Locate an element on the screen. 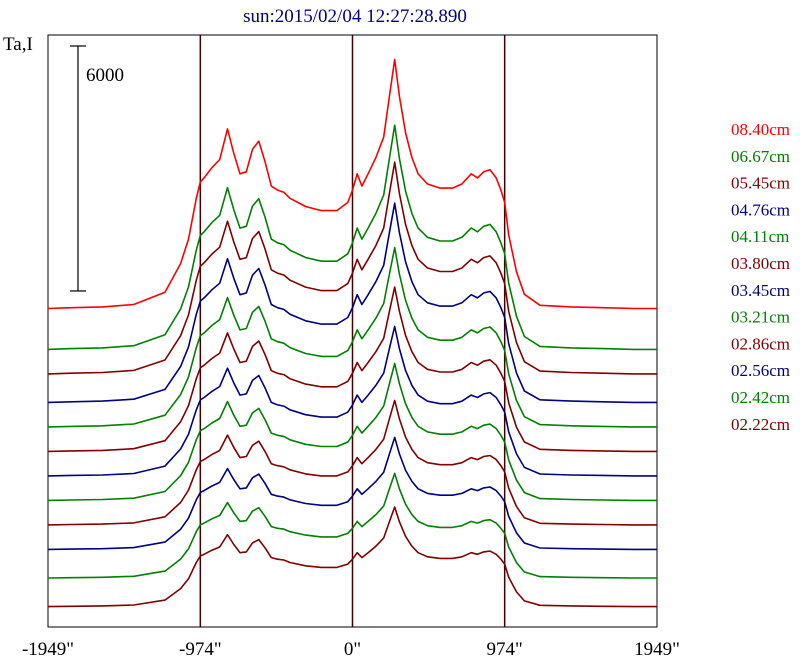 The image size is (807, 667). scale-bar-label: 6000 is located at coordinates (105, 75).